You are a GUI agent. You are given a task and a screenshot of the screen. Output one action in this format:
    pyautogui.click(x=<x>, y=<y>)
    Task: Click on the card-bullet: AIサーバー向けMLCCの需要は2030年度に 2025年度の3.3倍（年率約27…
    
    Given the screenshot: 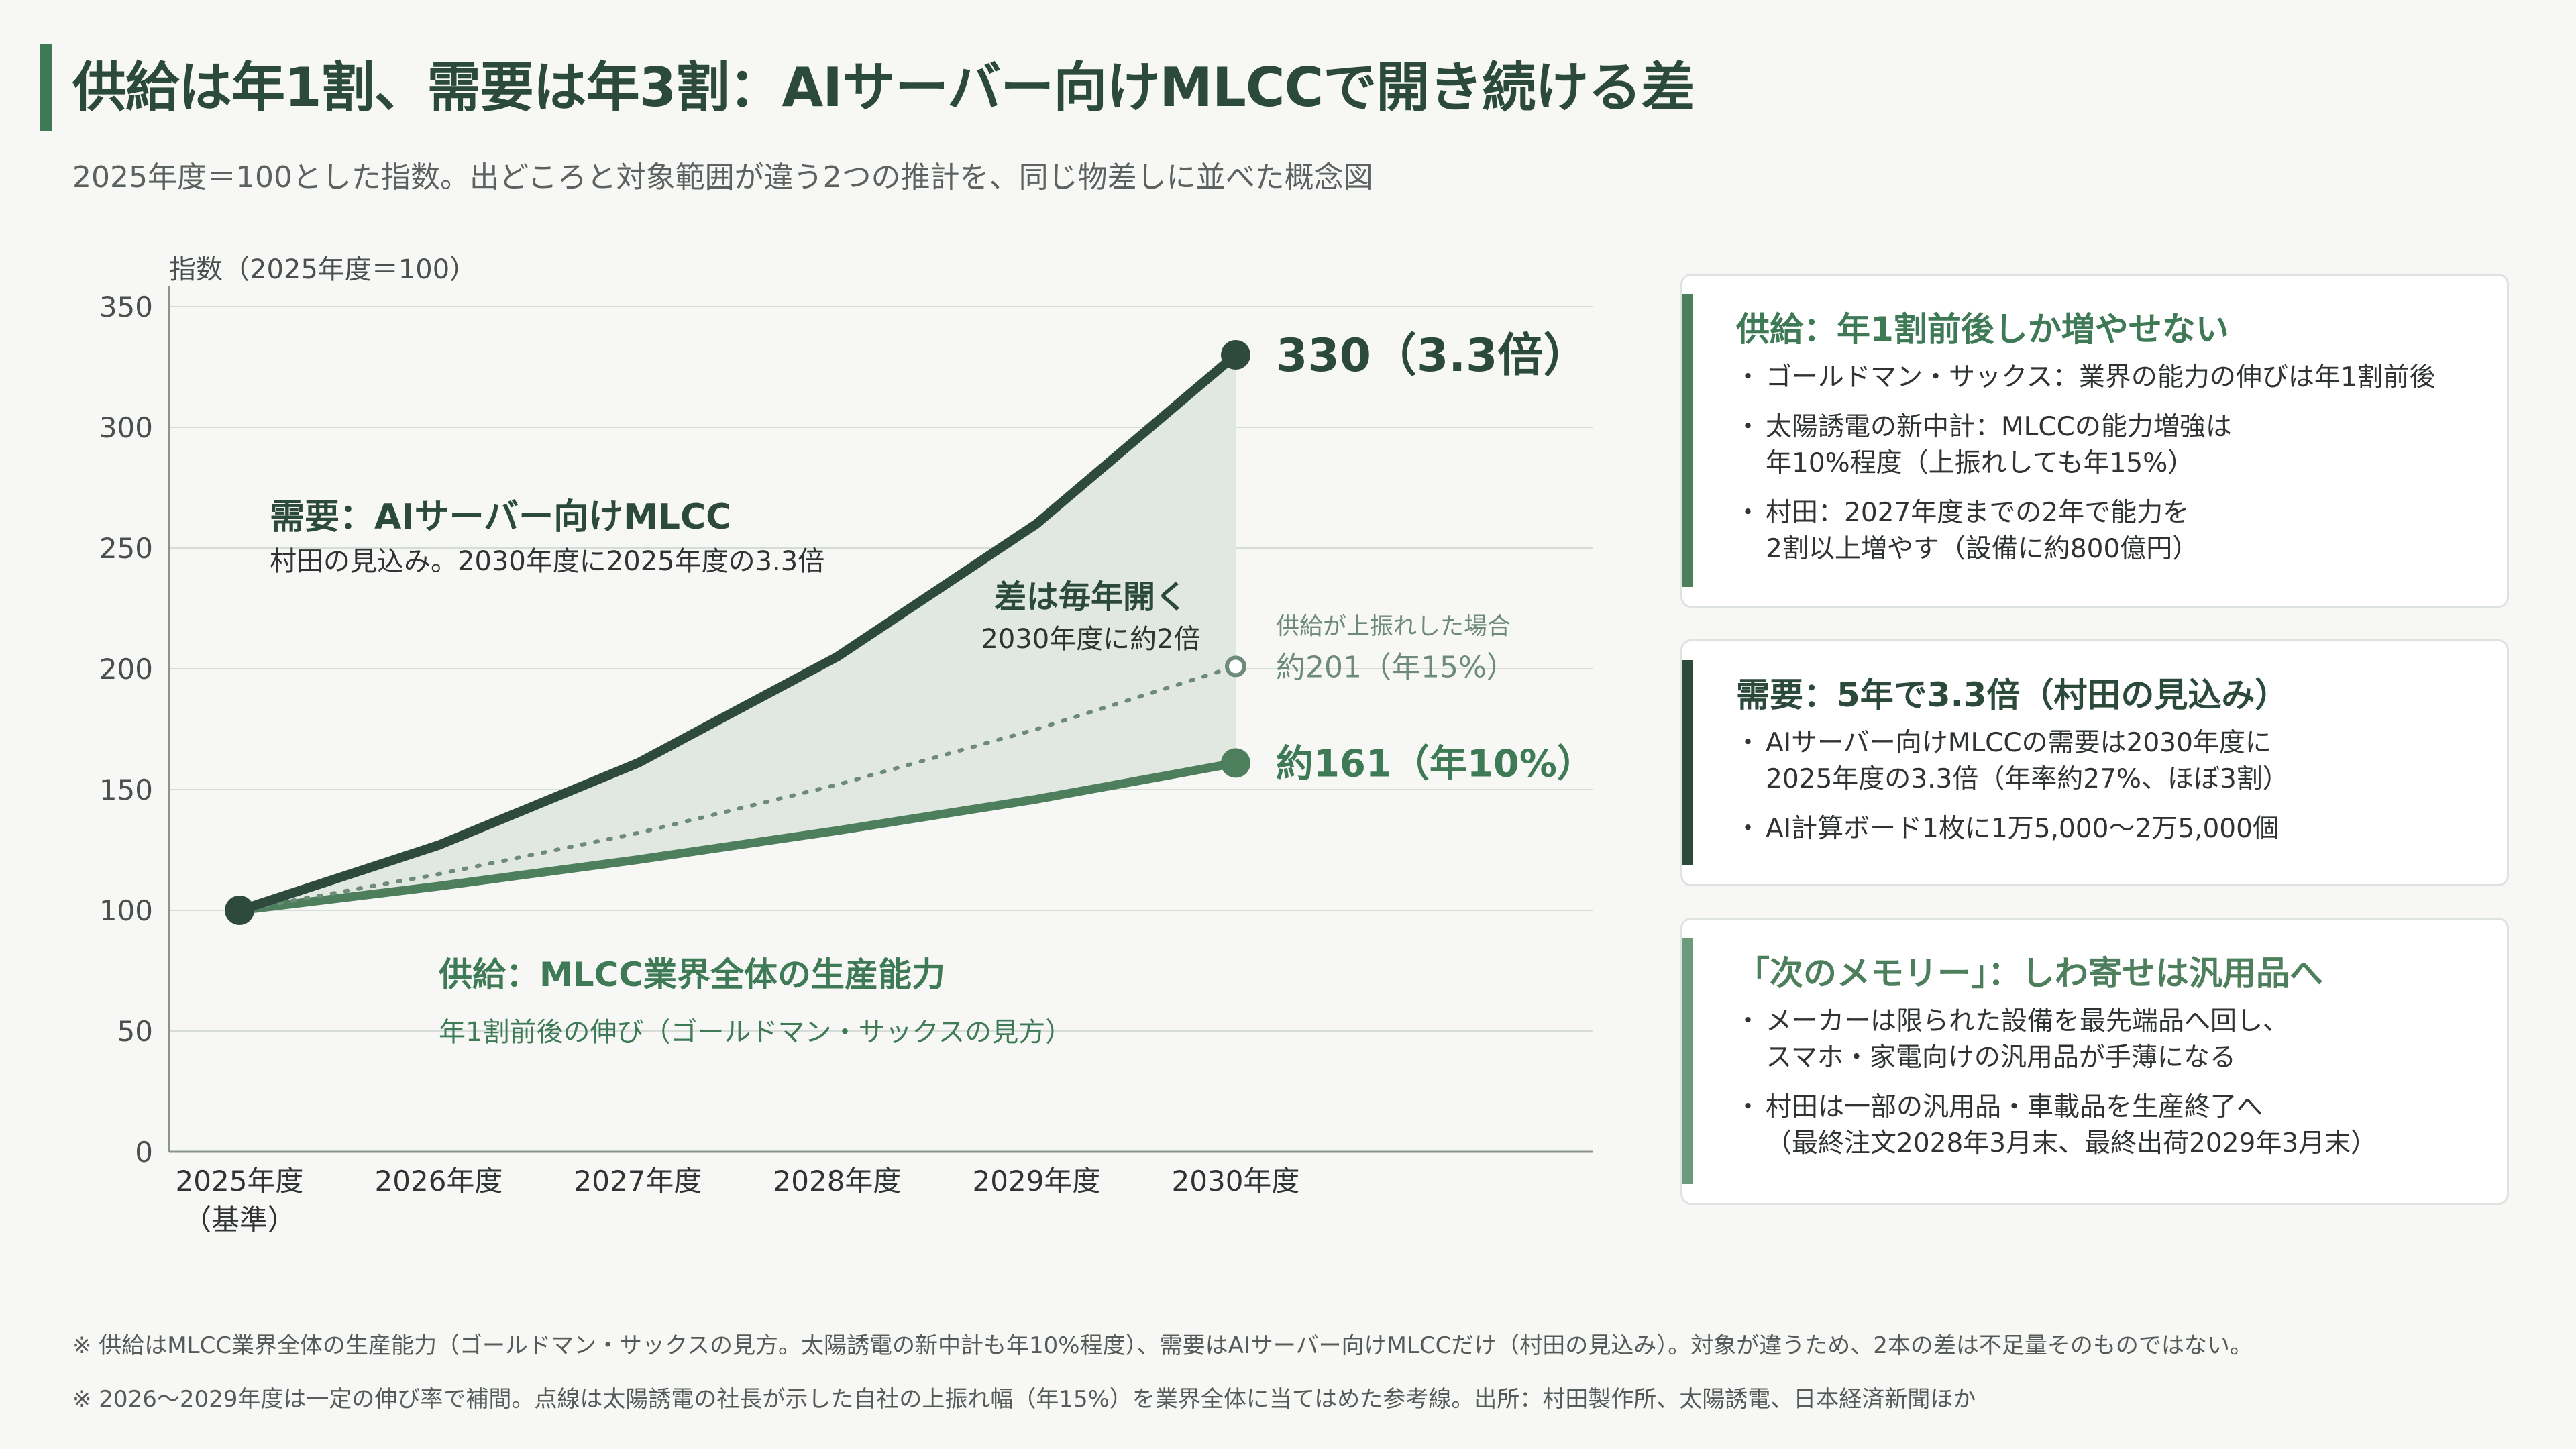 What is the action you would take?
    pyautogui.click(x=2111, y=761)
    